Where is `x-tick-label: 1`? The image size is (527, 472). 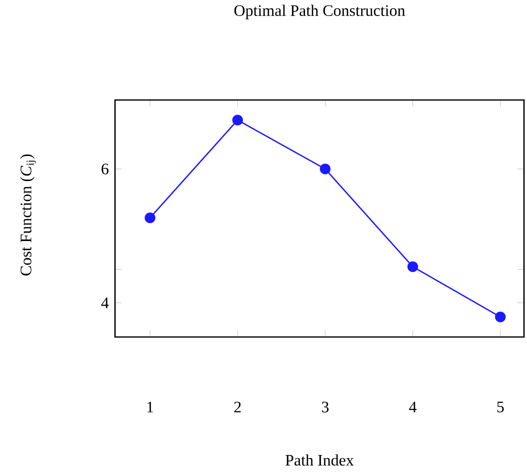
x-tick-label: 1 is located at coordinates (150, 407).